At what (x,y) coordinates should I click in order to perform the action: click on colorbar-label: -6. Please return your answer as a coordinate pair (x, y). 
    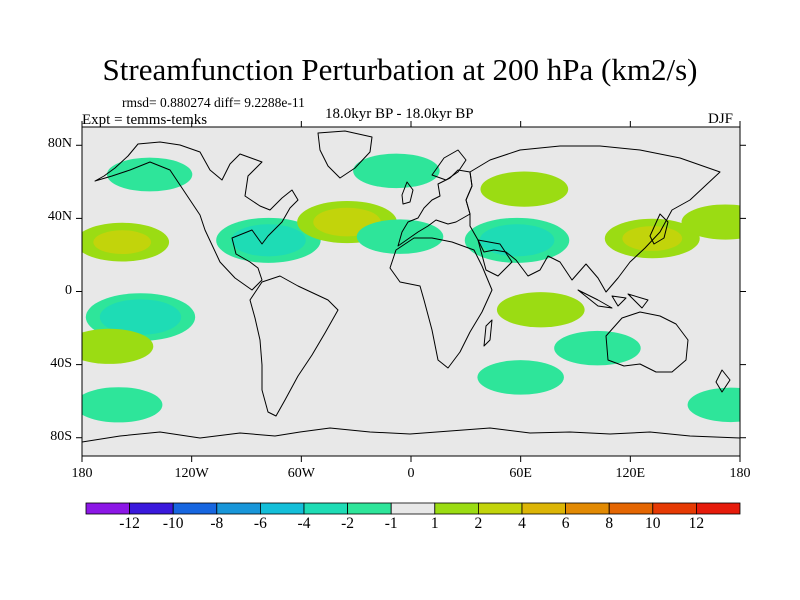
    Looking at the image, I should click on (260, 523).